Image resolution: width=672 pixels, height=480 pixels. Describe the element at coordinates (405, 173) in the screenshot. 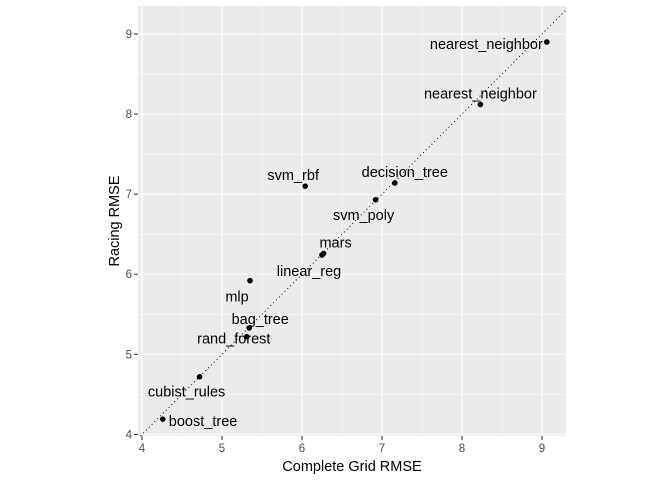

I see `point-label: decision_tree` at that location.